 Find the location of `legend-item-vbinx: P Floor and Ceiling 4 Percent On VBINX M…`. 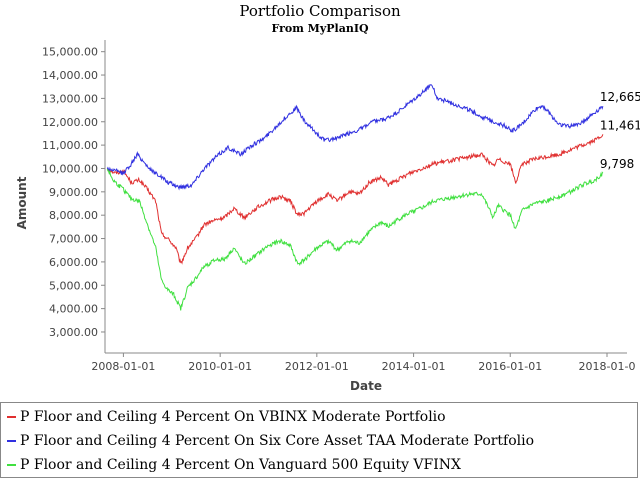

legend-item-vbinx: P Floor and Ceiling 4 Percent On VBINX M… is located at coordinates (226, 417).